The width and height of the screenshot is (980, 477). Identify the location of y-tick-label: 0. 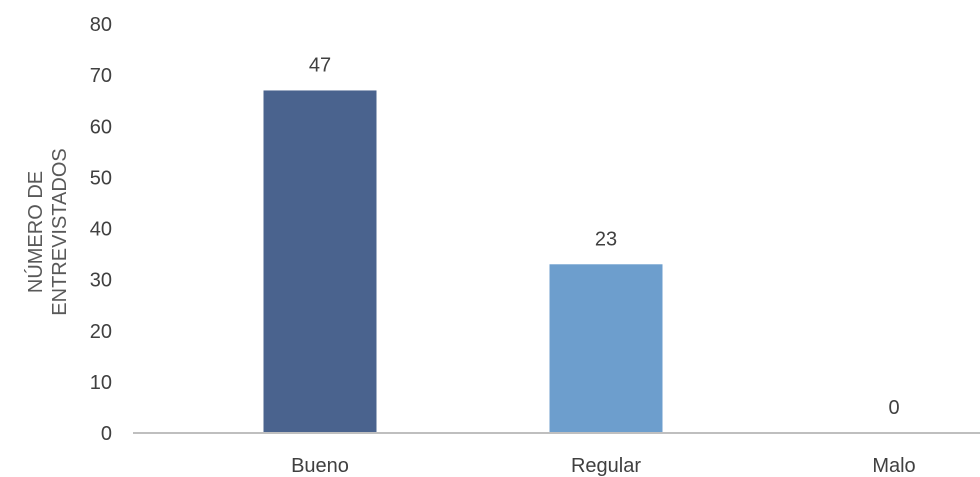
(106, 434).